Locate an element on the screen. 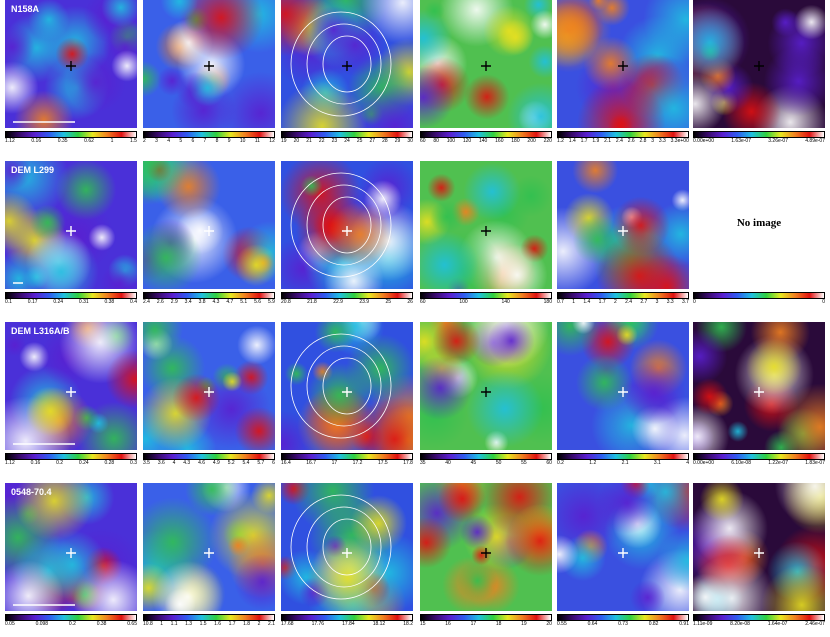  tick-label: 180 is located at coordinates (515, 141).